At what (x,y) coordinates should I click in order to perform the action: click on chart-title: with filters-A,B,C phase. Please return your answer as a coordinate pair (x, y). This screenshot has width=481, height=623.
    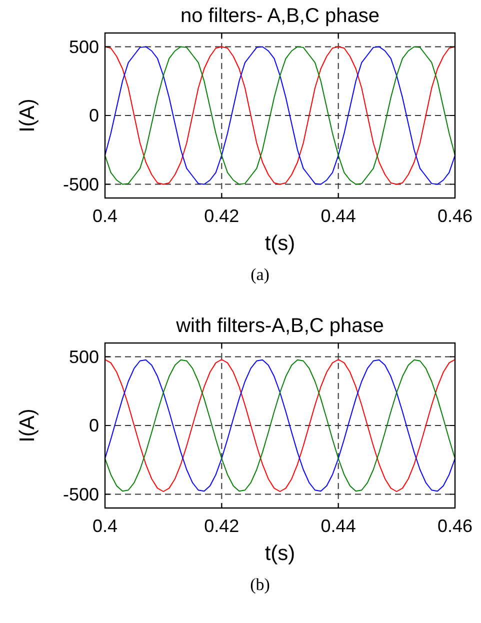
    Looking at the image, I should click on (279, 326).